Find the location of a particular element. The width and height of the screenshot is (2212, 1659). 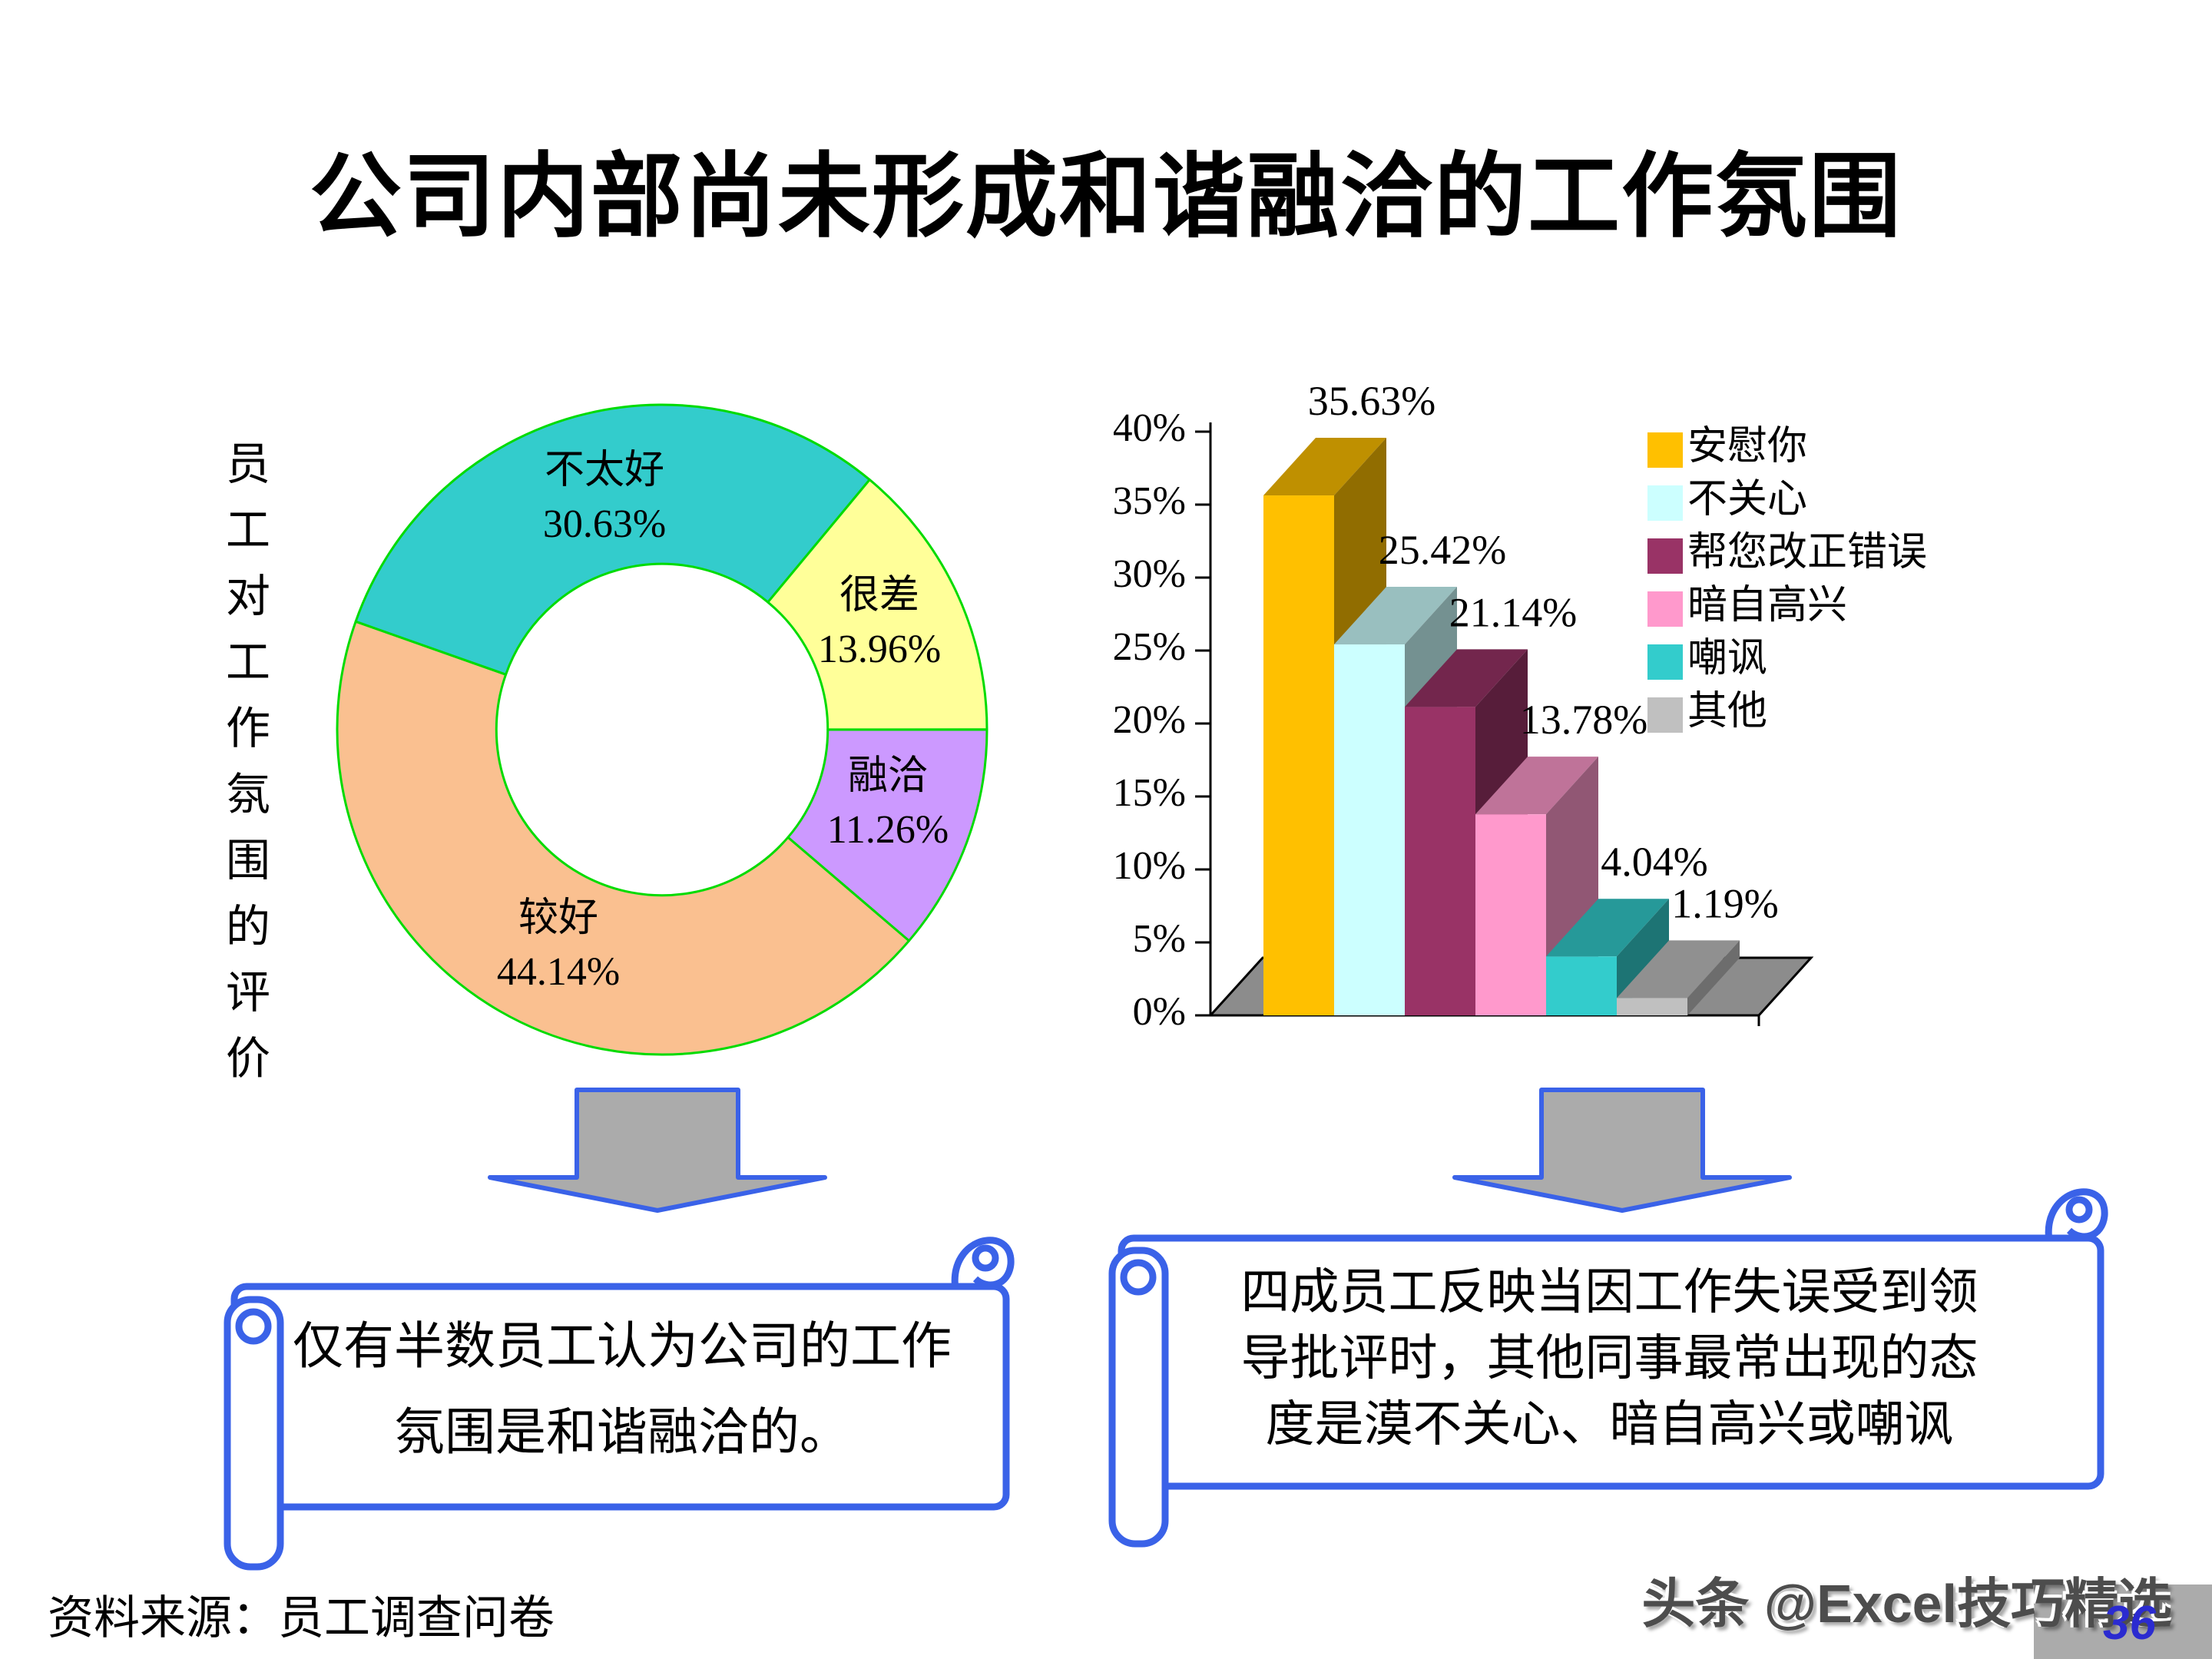

vertical-caption-char: 对 is located at coordinates (248, 596).